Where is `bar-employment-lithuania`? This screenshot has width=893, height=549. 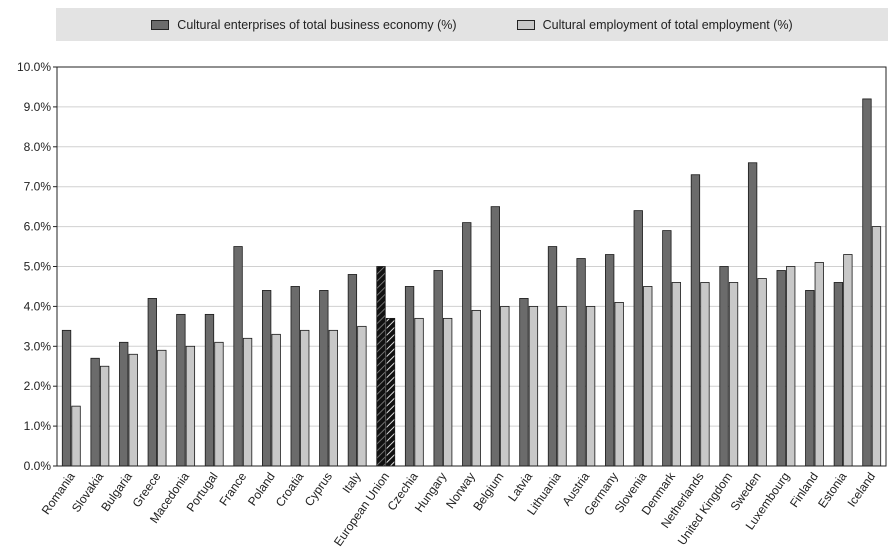 bar-employment-lithuania is located at coordinates (562, 386).